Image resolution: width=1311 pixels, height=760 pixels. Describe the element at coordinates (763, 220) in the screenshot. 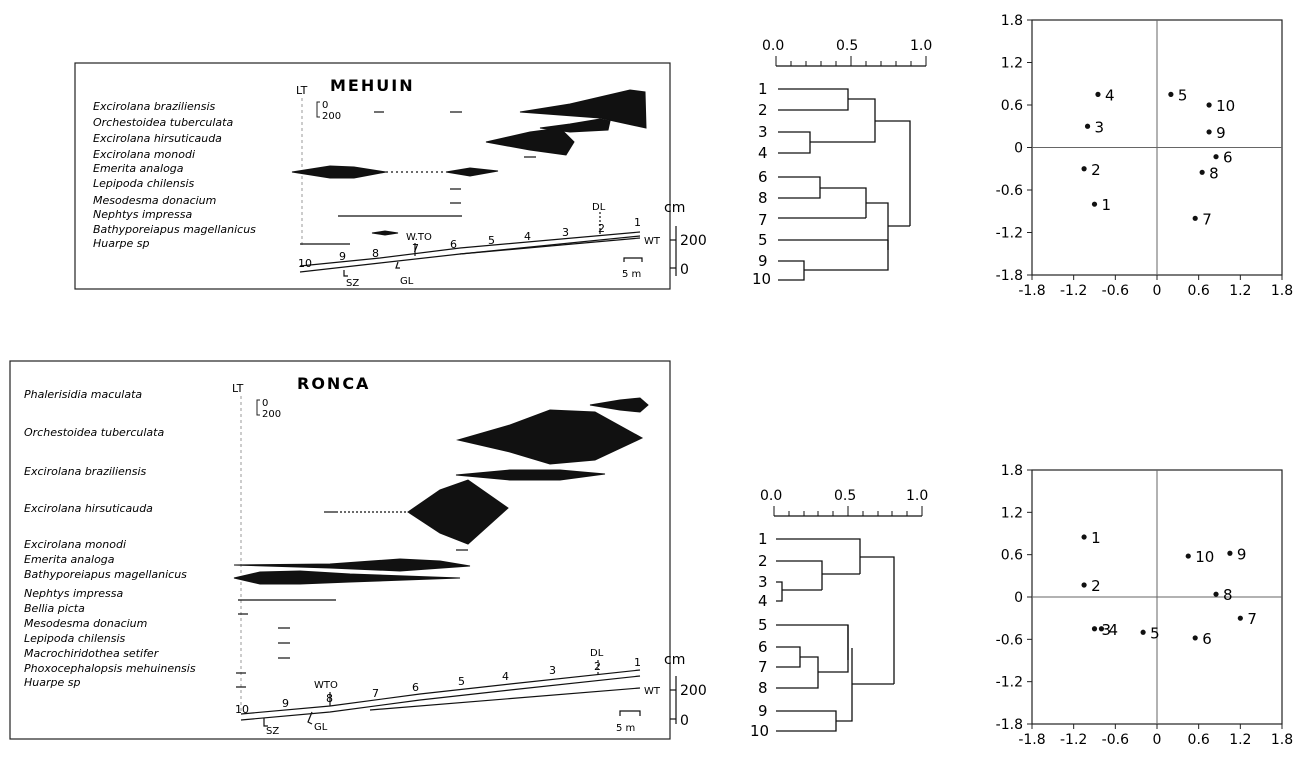

I see `leaf-label: 7` at that location.